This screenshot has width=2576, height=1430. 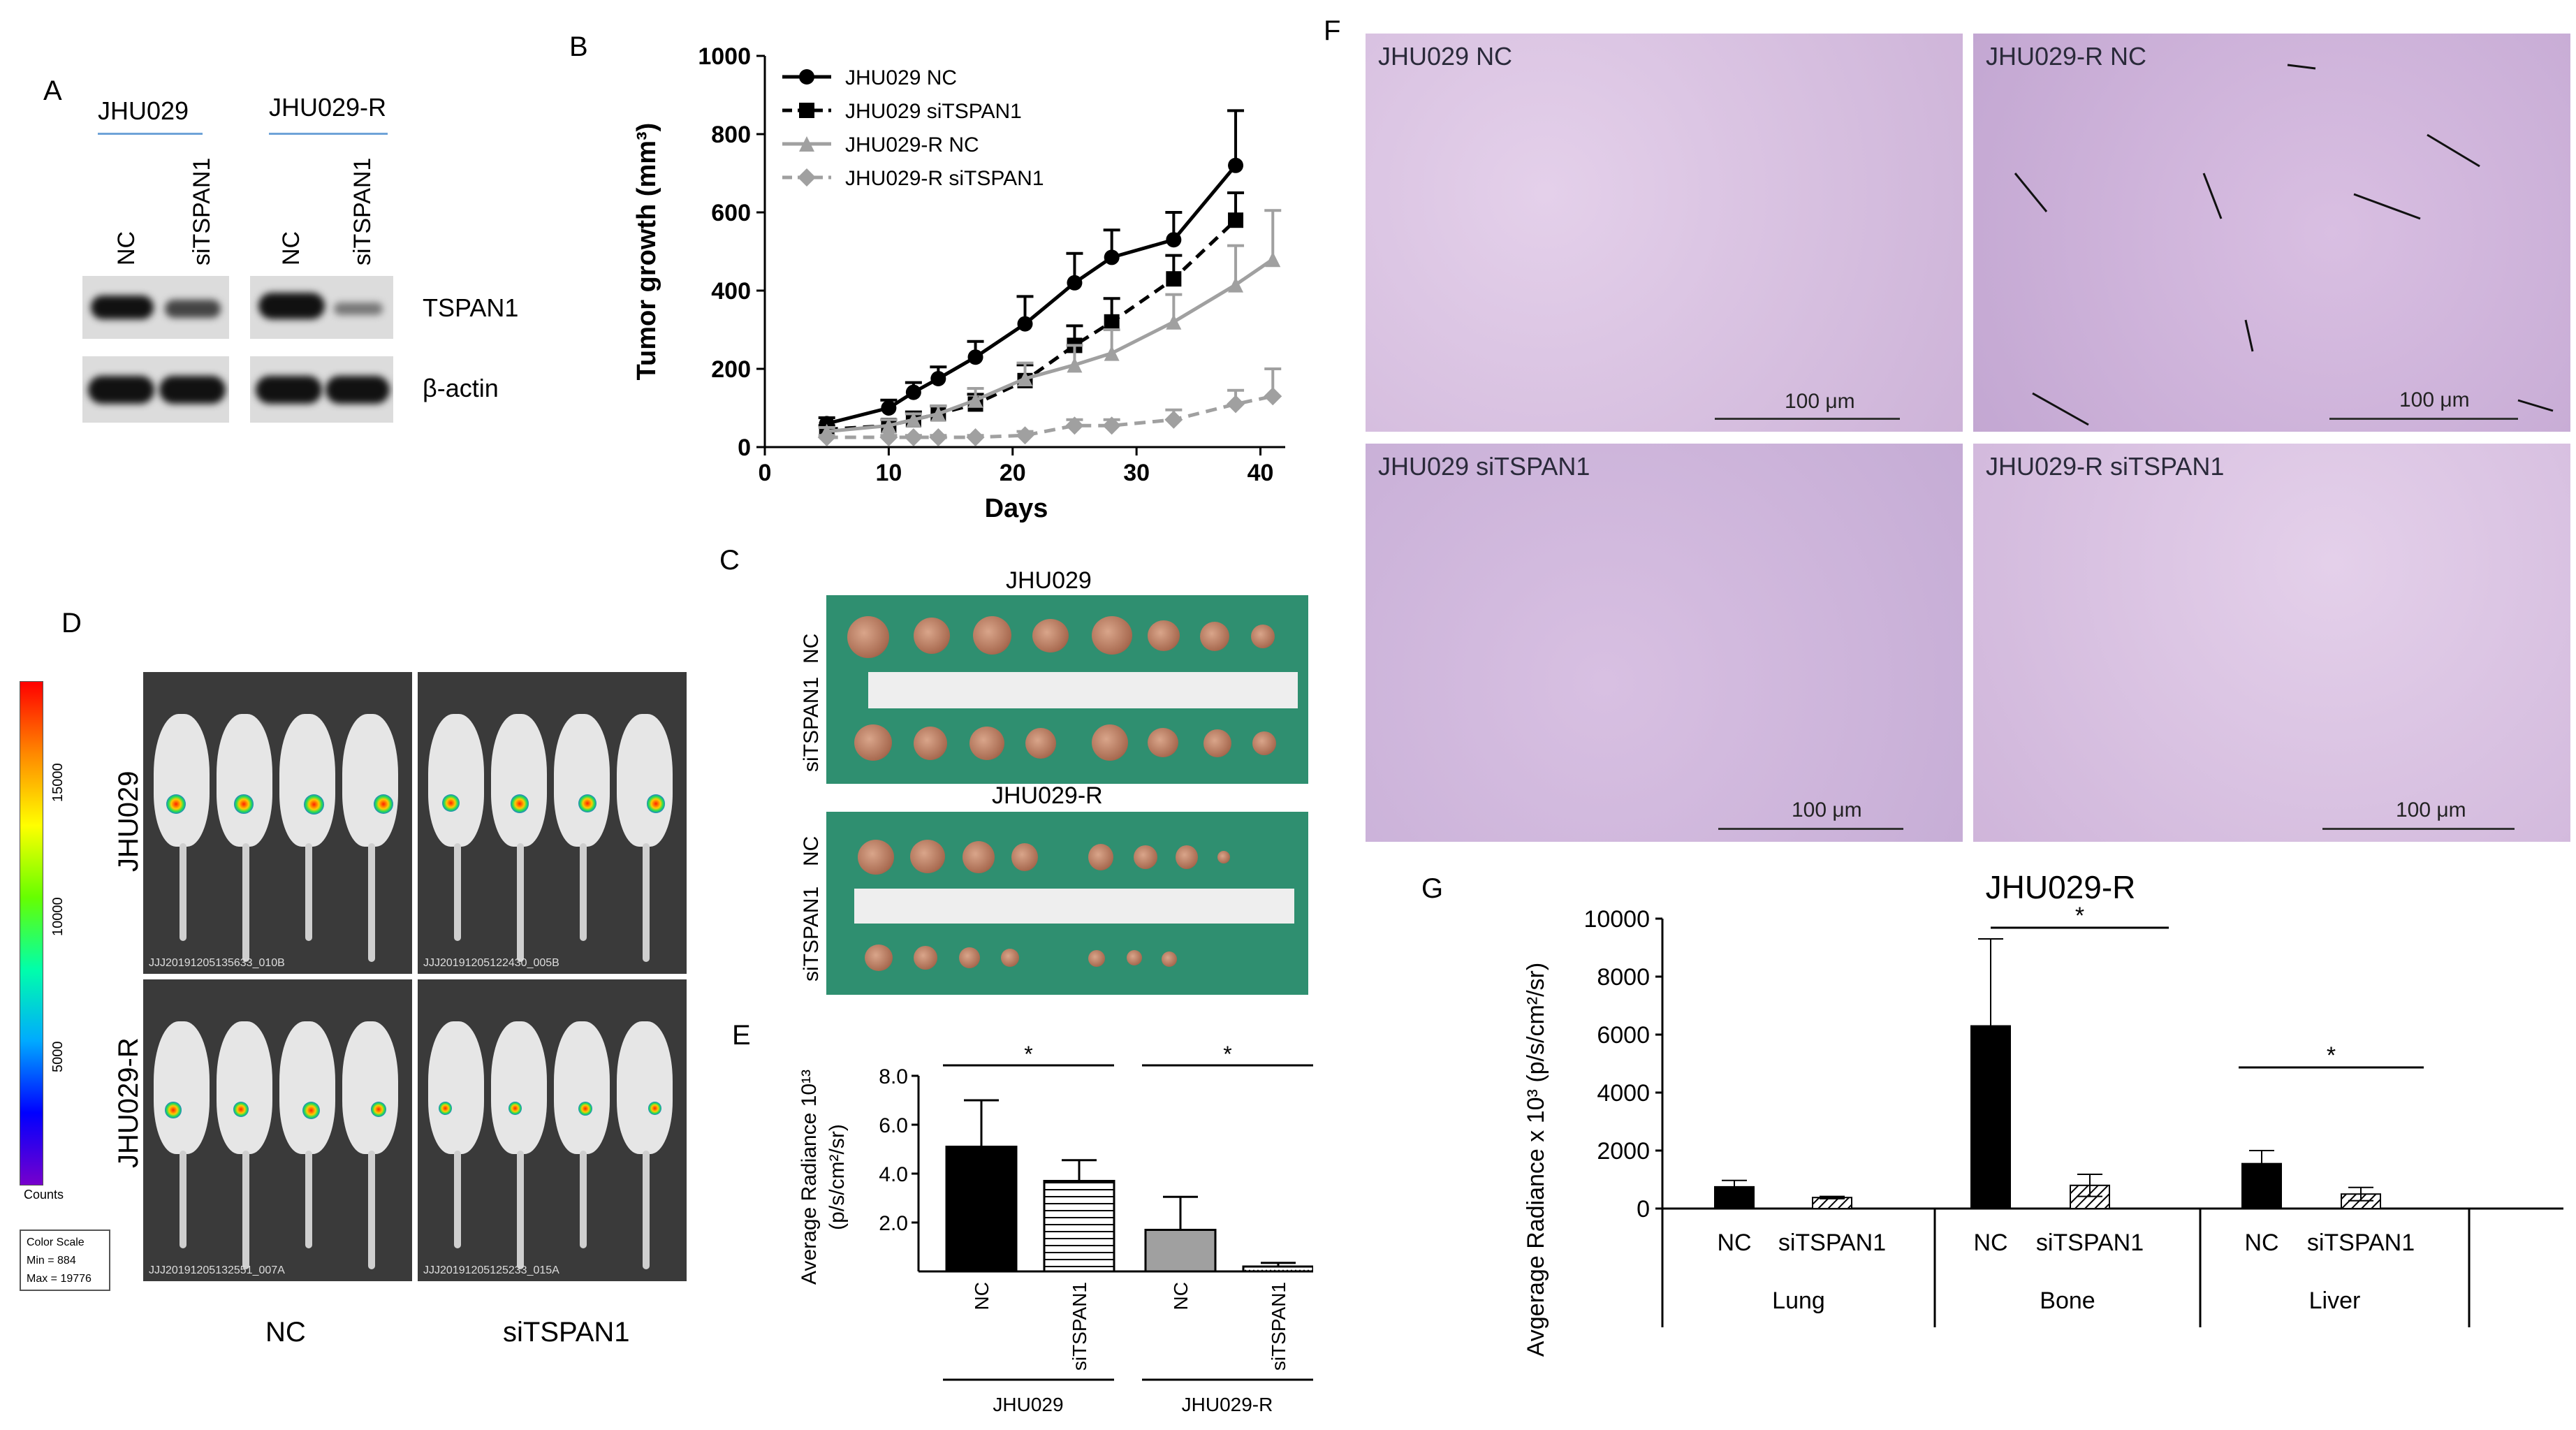 What do you see at coordinates (893, 1076) in the screenshot?
I see `y-tick-label: 8.0` at bounding box center [893, 1076].